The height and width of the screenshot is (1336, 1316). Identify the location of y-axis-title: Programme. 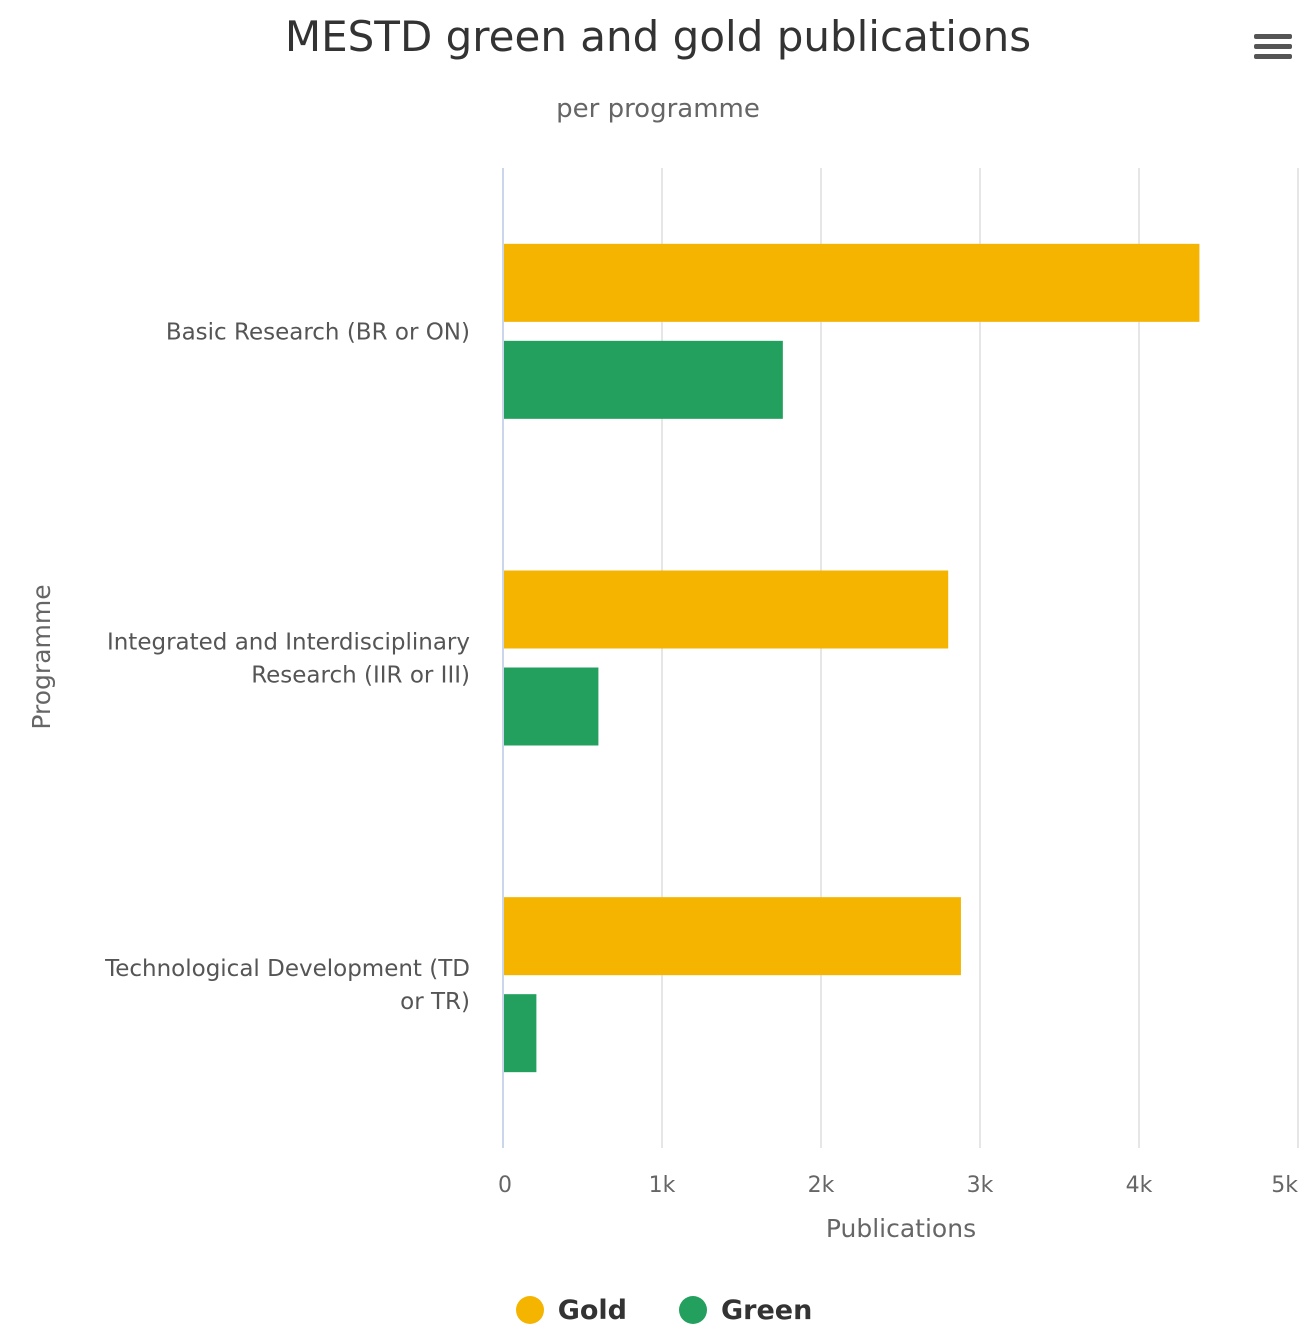
(41, 656).